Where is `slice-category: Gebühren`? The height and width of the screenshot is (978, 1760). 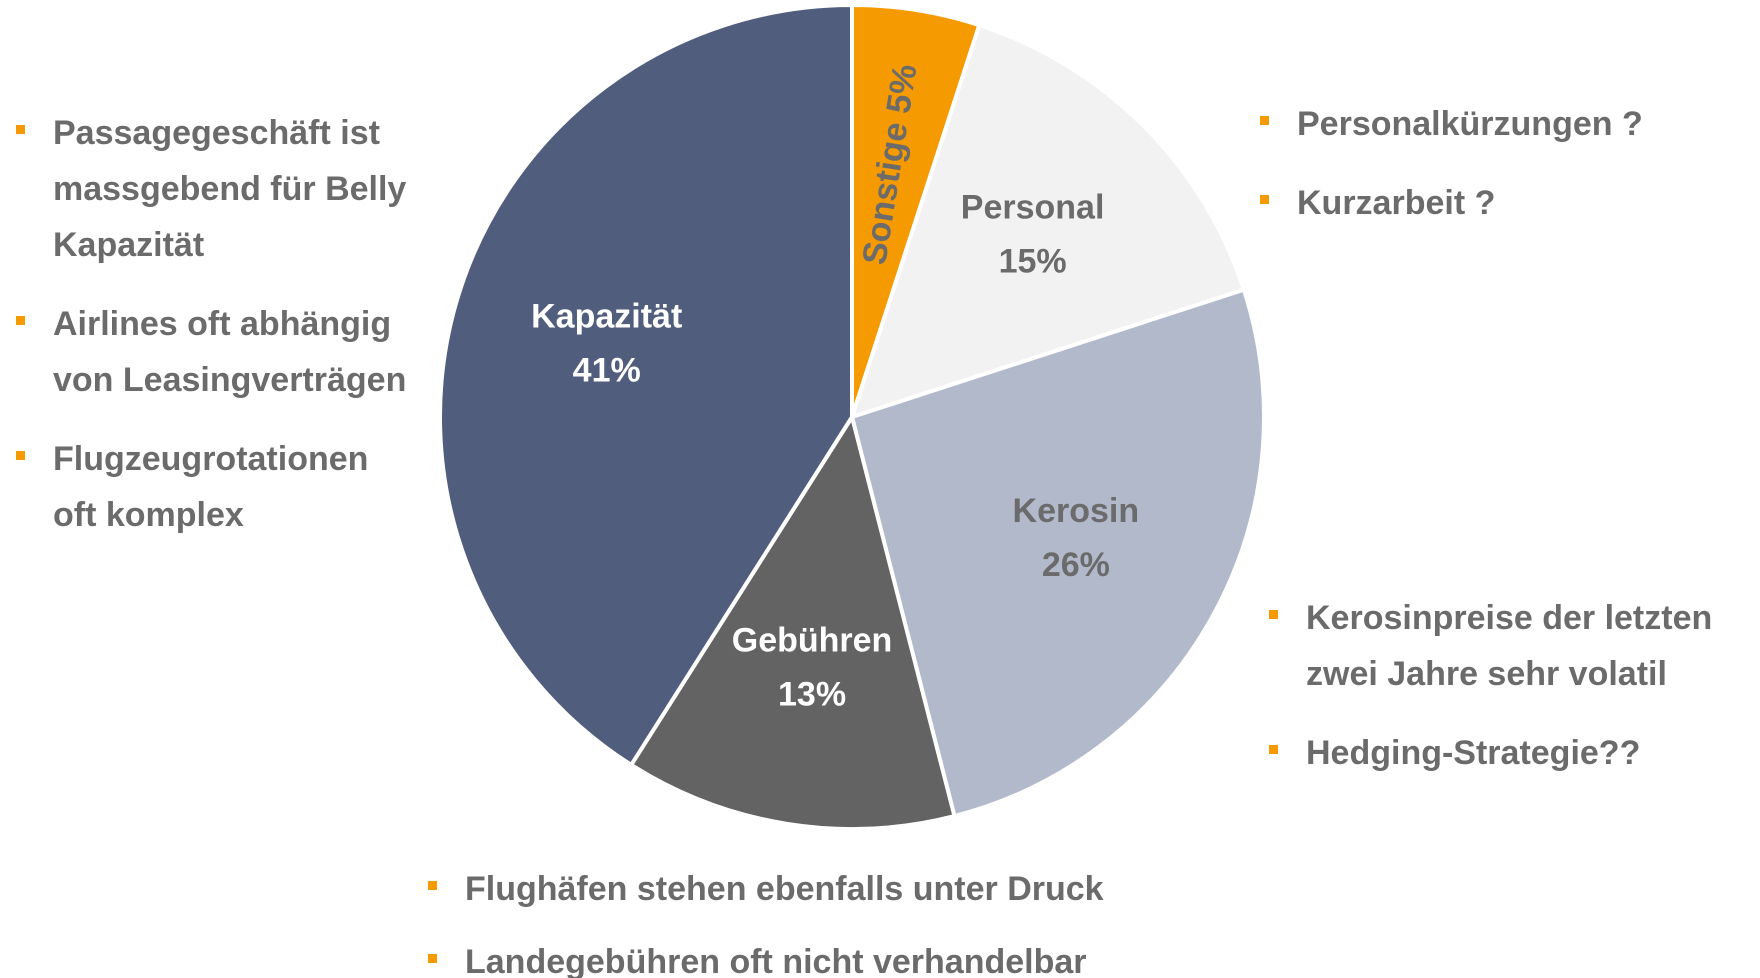 slice-category: Gebühren is located at coordinates (812, 640).